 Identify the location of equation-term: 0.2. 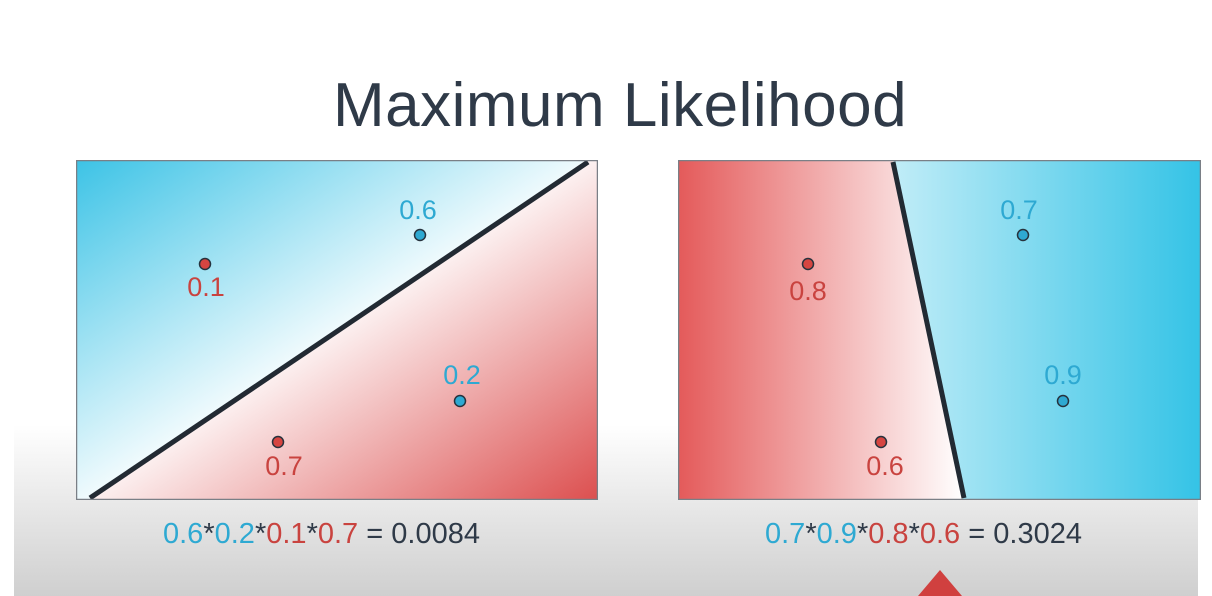
(234, 534).